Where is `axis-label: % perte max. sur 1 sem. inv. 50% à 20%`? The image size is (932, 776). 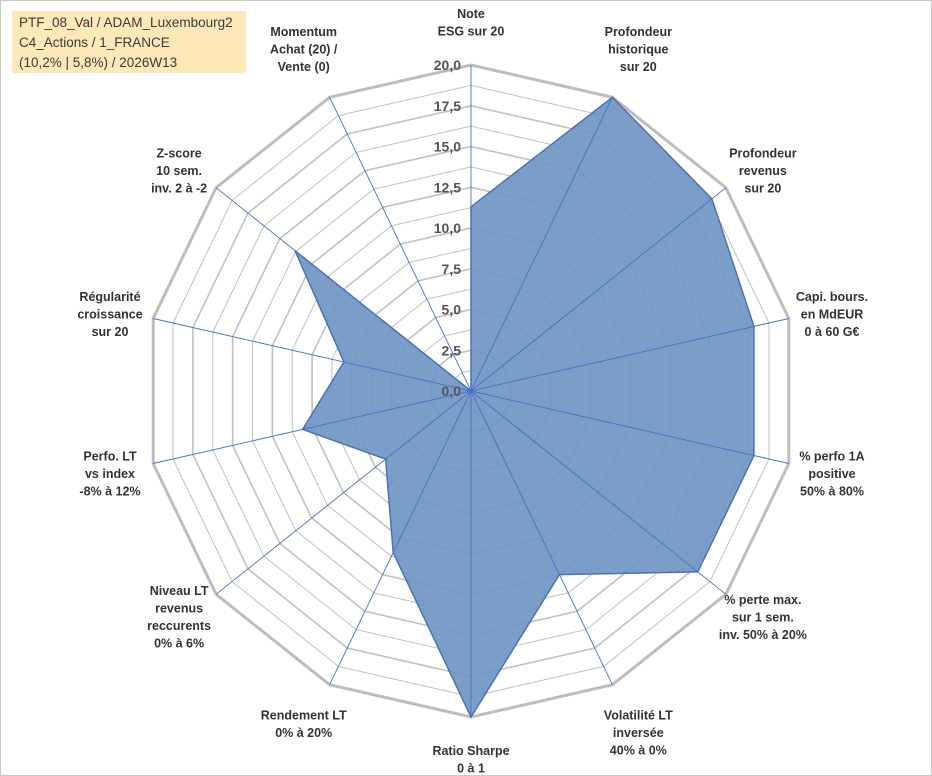
axis-label: % perte max. sur 1 sem. inv. 50% à 20% is located at coordinates (763, 617).